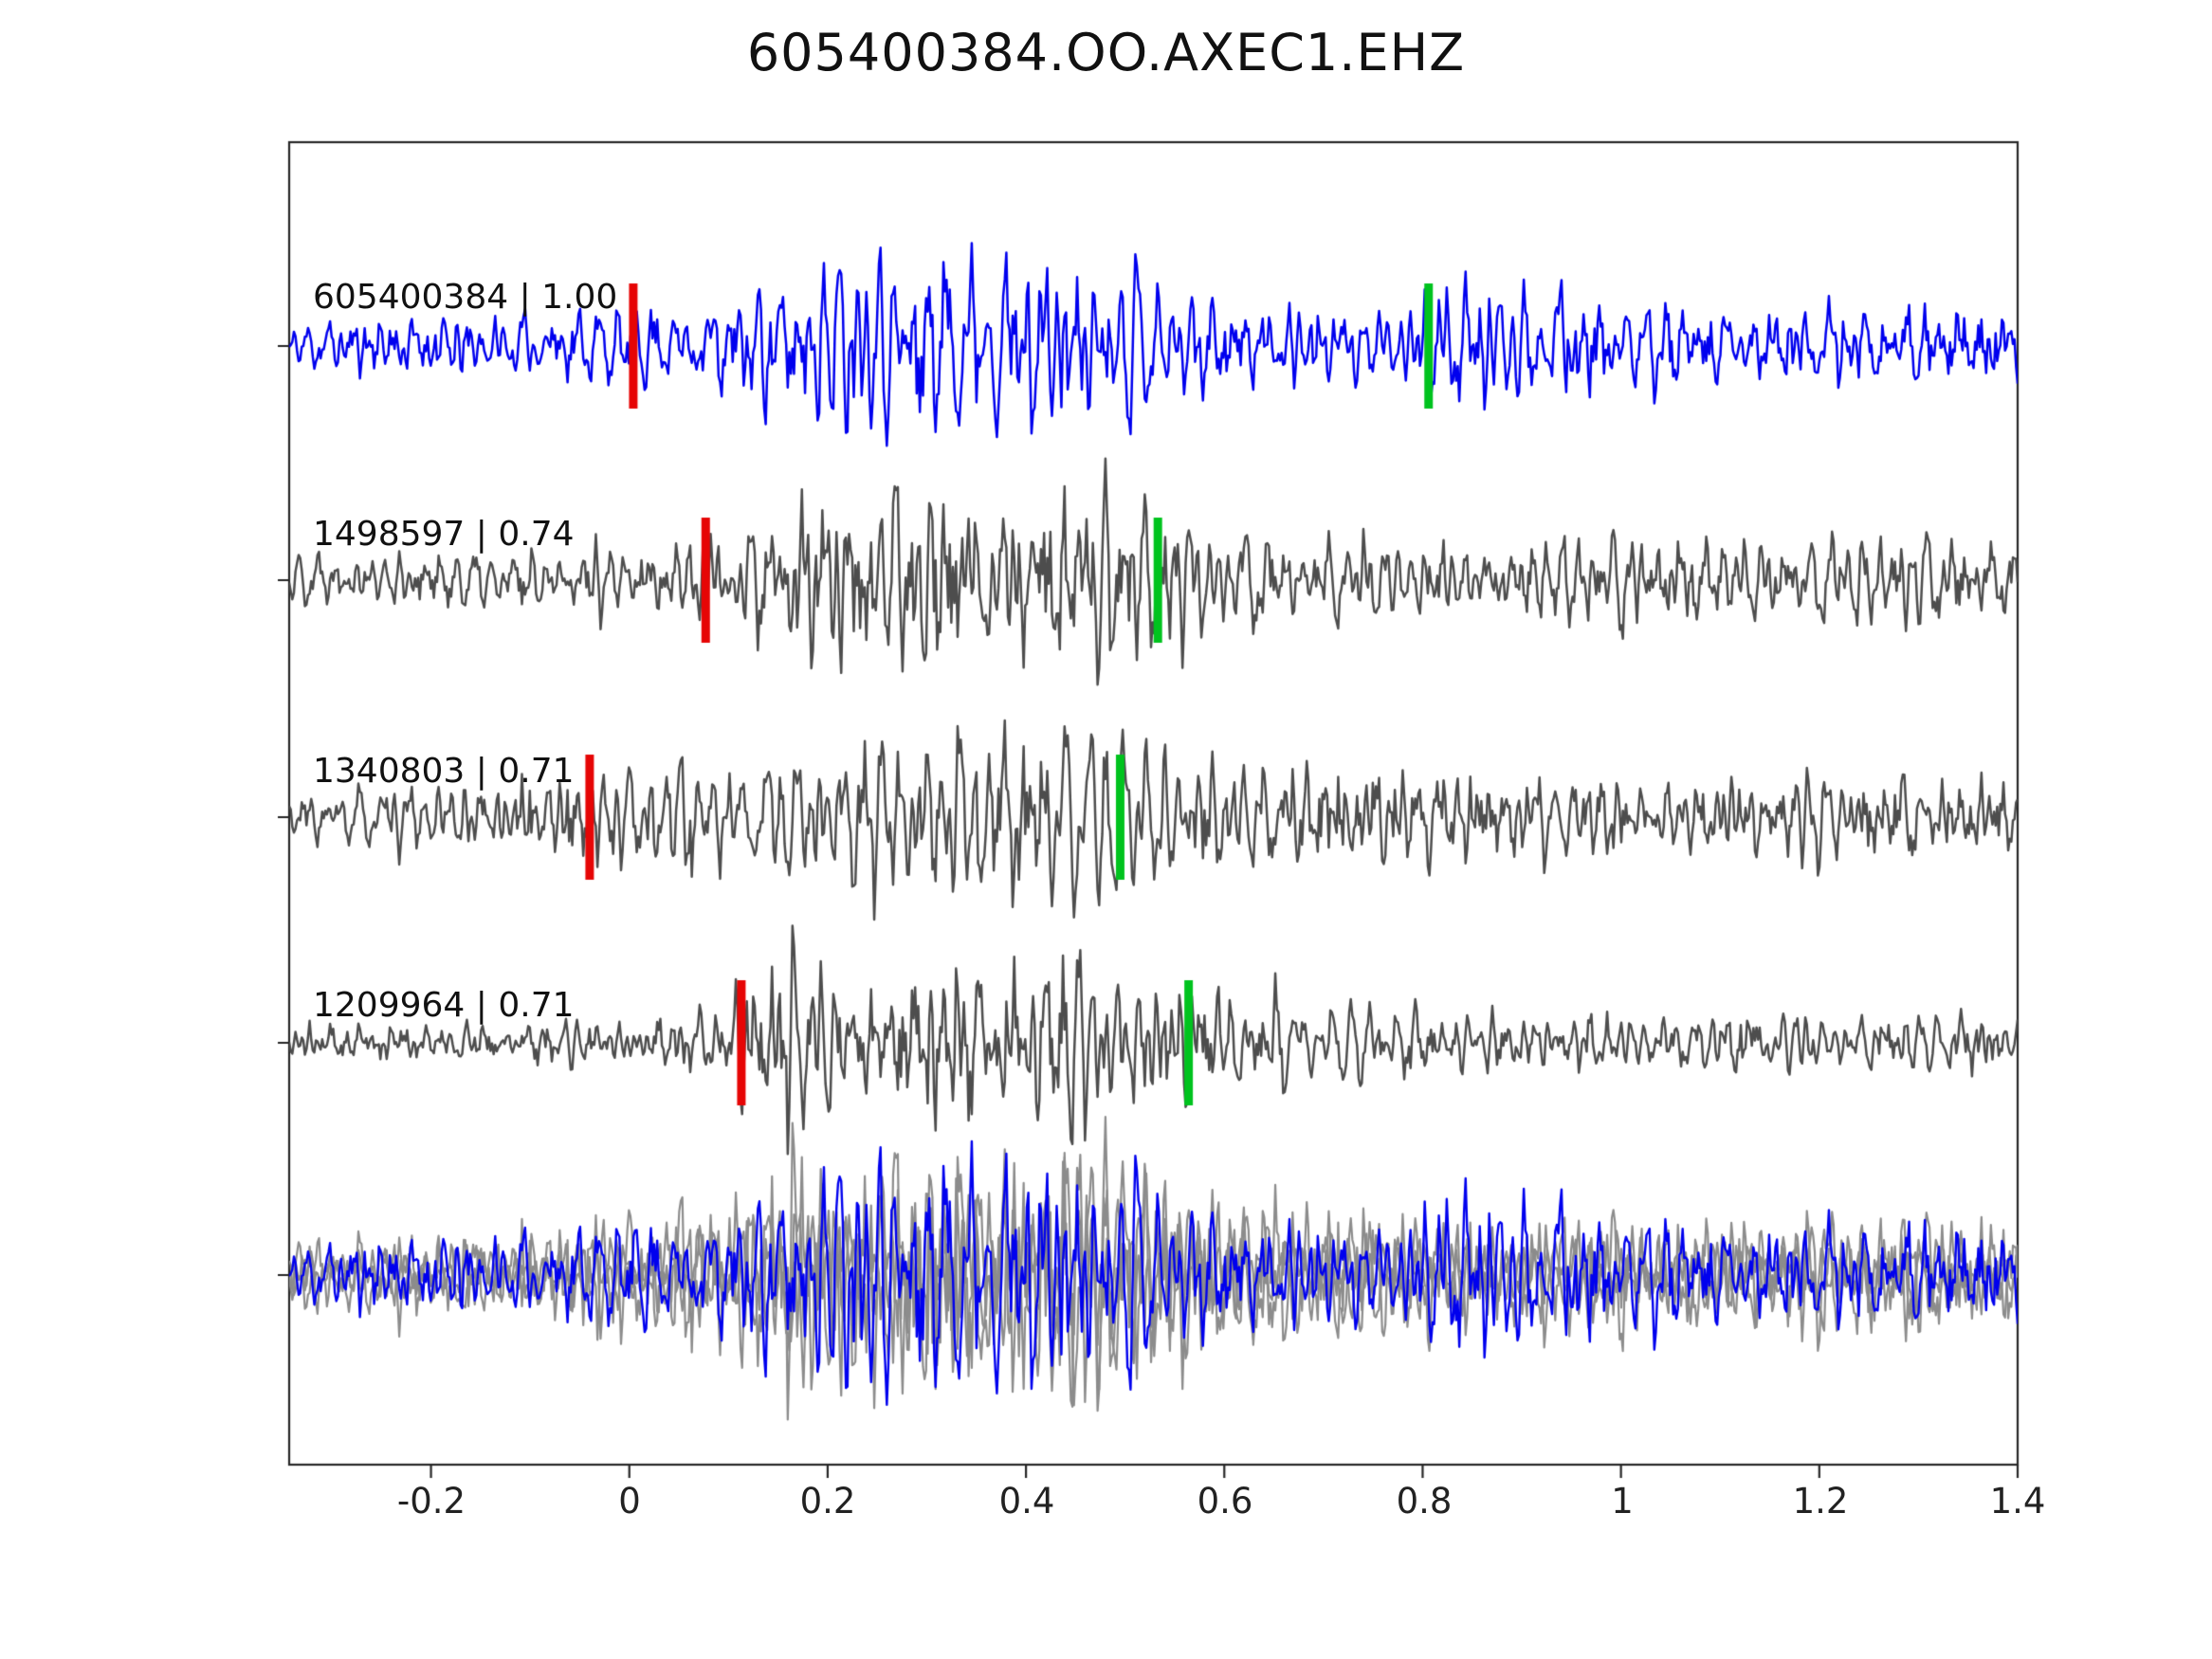 This screenshot has width=2212, height=1659. Describe the element at coordinates (629, 1501) in the screenshot. I see `x-tick-label: 0` at that location.